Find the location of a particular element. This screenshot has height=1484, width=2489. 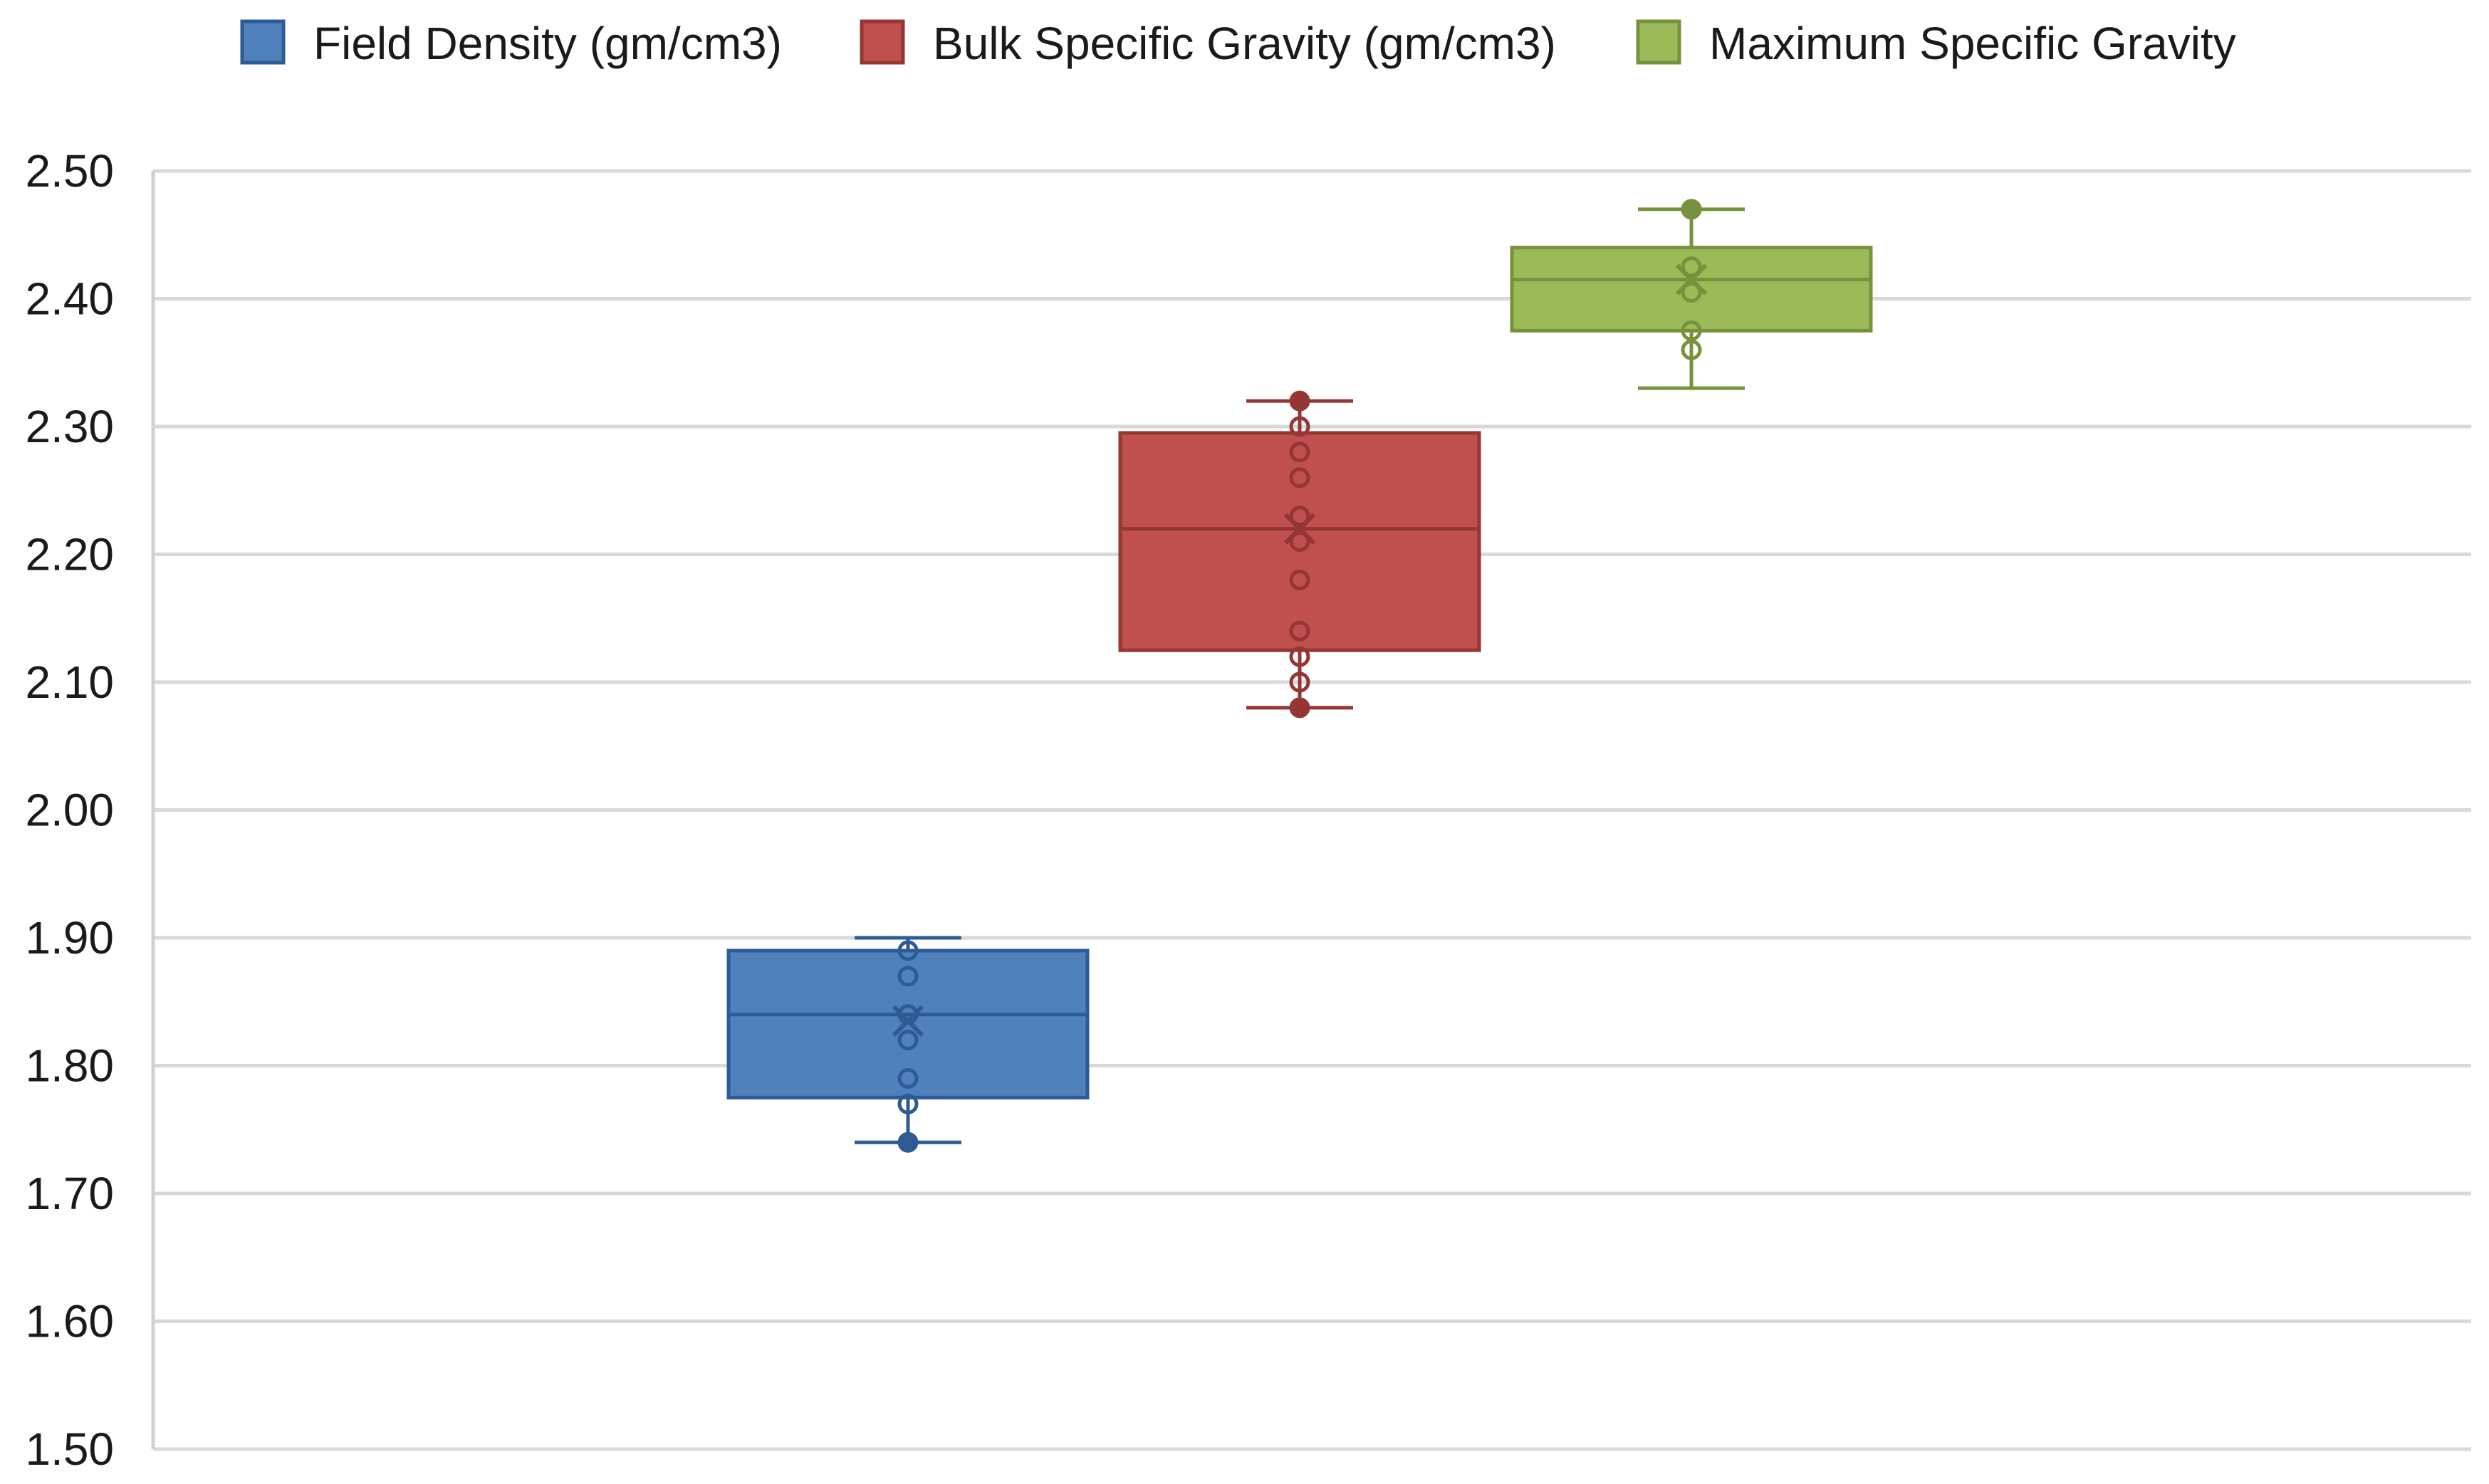

y-tick-label: 1.60 is located at coordinates (70, 1321).